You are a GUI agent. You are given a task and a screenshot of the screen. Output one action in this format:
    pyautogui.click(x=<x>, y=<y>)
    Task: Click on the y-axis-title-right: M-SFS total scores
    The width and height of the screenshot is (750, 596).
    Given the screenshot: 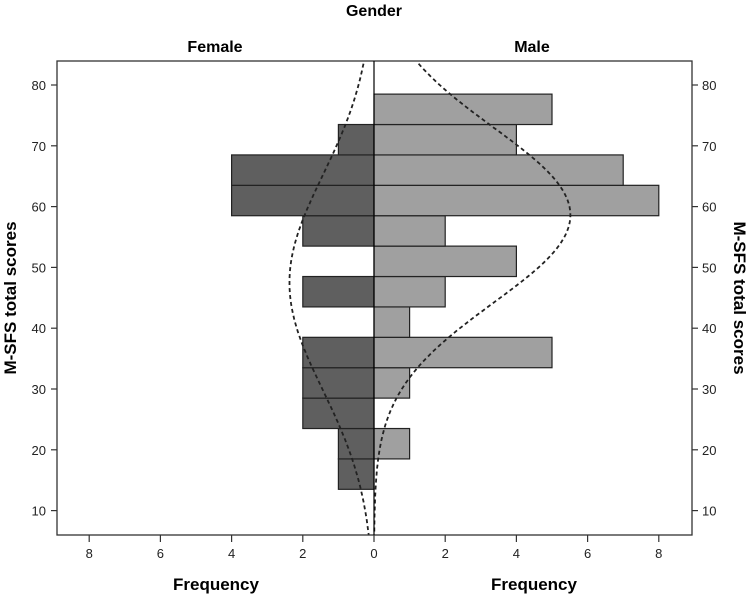 What is the action you would take?
    pyautogui.click(x=739, y=297)
    